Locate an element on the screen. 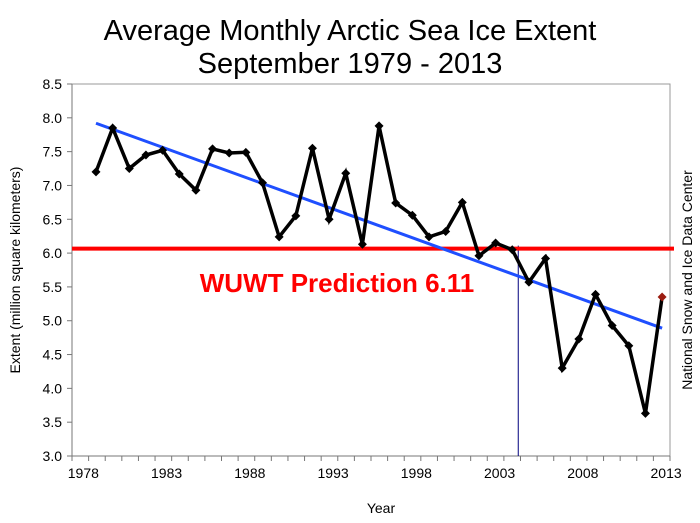 This screenshot has height=523, width=700. data-point-1985 is located at coordinates (196, 190).